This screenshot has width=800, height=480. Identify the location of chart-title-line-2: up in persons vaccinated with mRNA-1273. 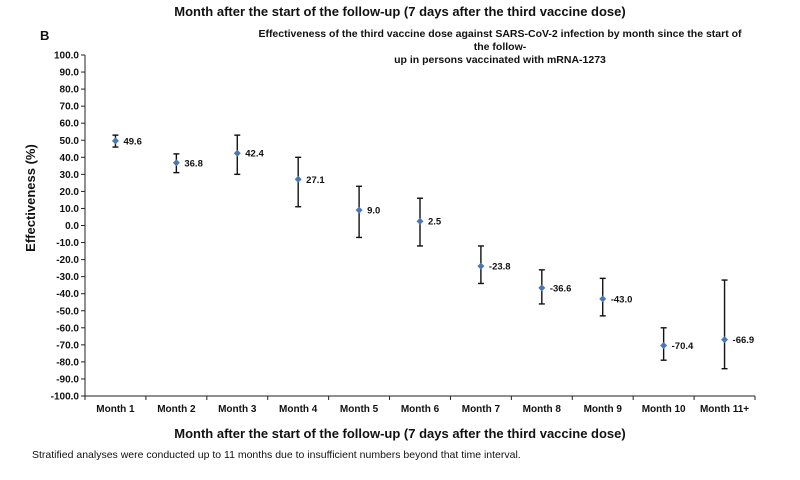
(500, 60).